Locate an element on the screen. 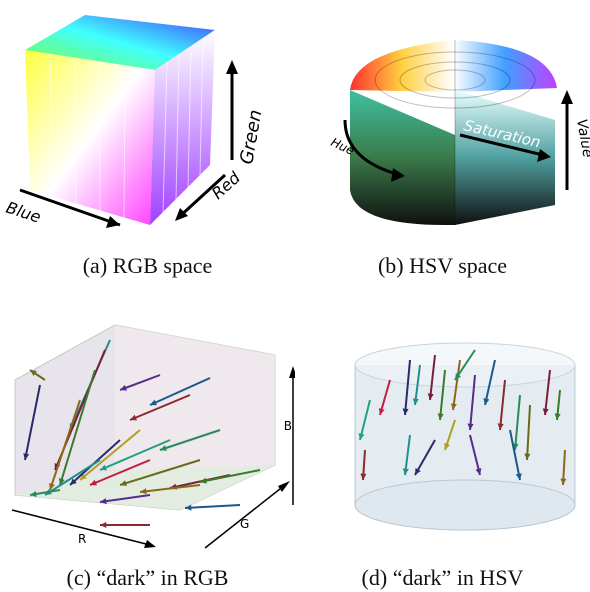  b-axis-label: B is located at coordinates (288, 426).